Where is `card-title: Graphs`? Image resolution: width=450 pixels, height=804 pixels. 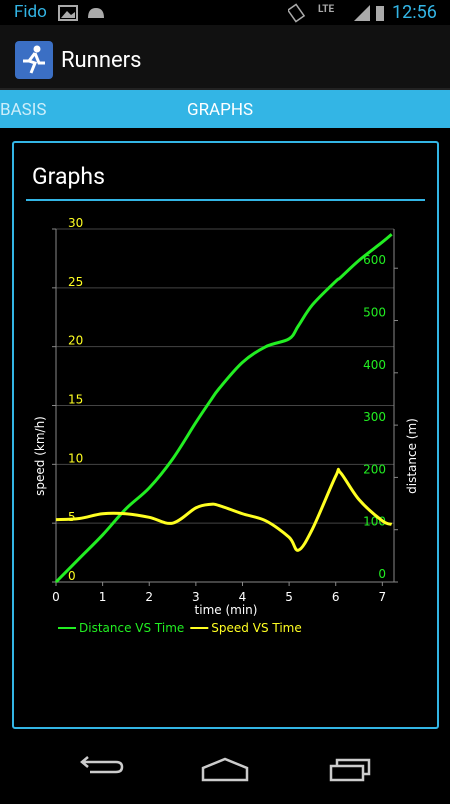 card-title: Graphs is located at coordinates (68, 176).